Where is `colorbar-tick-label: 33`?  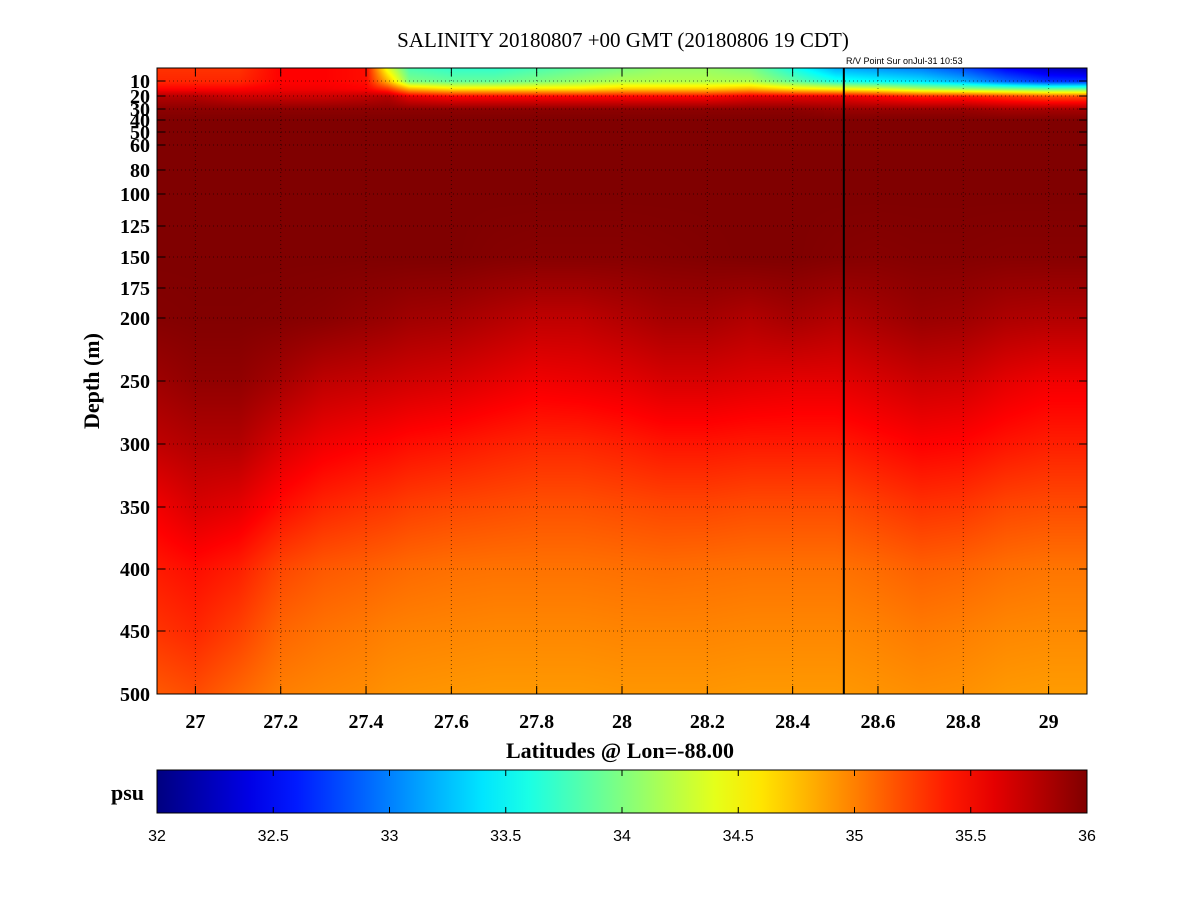 colorbar-tick-label: 33 is located at coordinates (390, 836).